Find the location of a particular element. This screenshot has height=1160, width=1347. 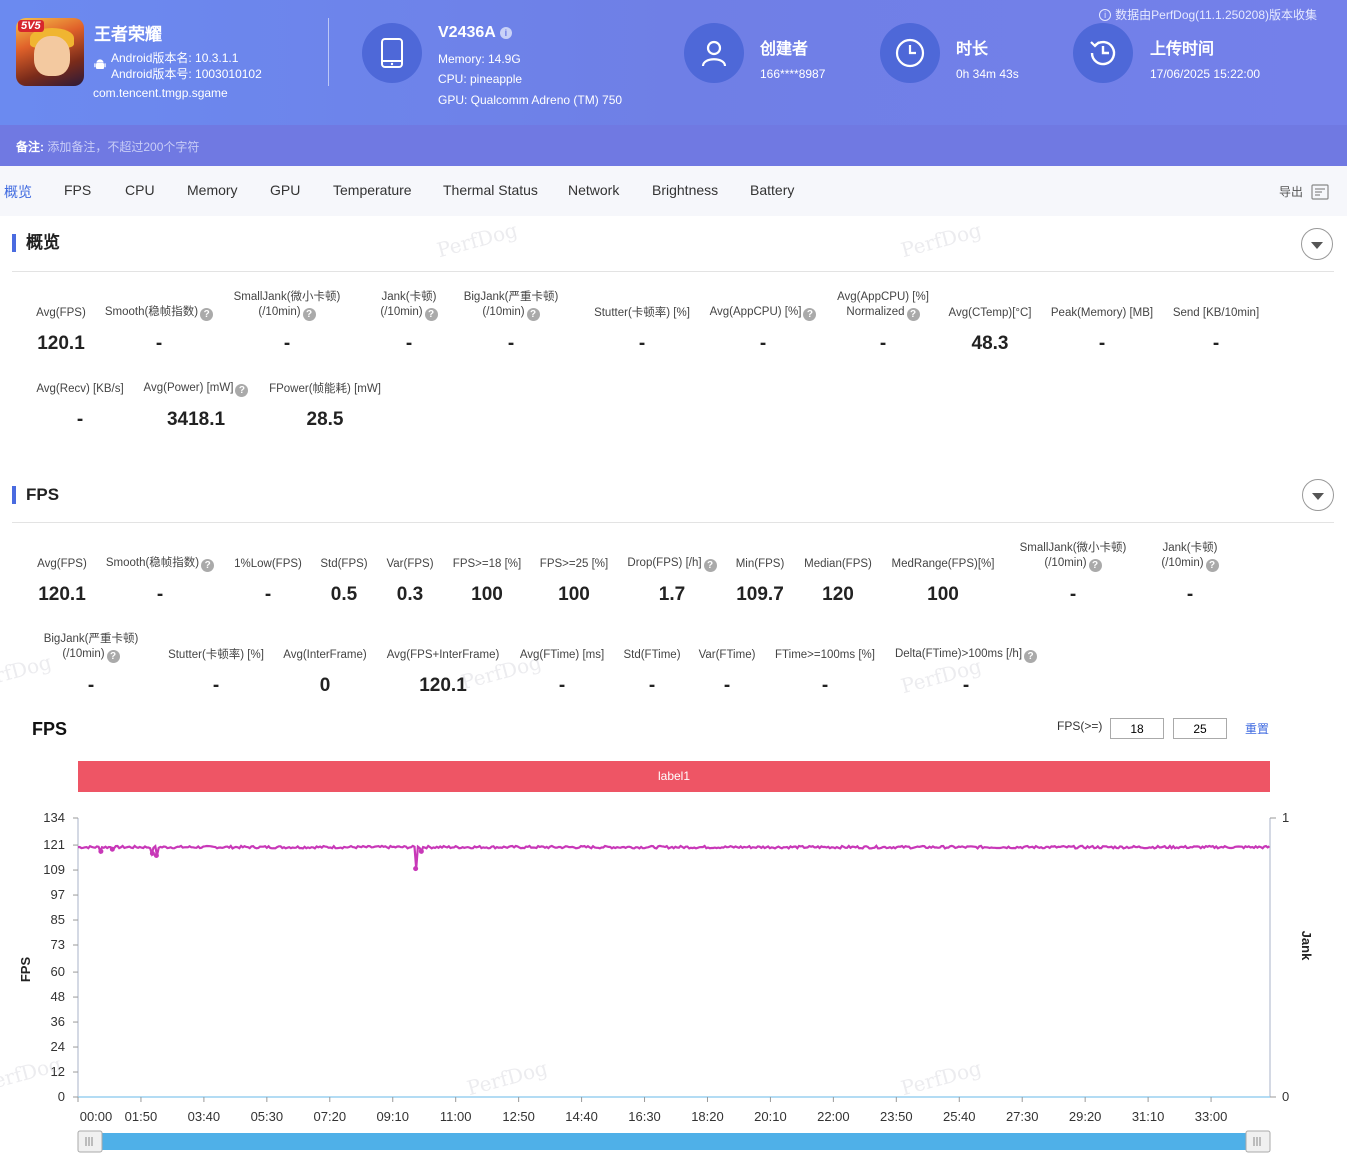

logo-badge: 5V5 is located at coordinates (31, 26).